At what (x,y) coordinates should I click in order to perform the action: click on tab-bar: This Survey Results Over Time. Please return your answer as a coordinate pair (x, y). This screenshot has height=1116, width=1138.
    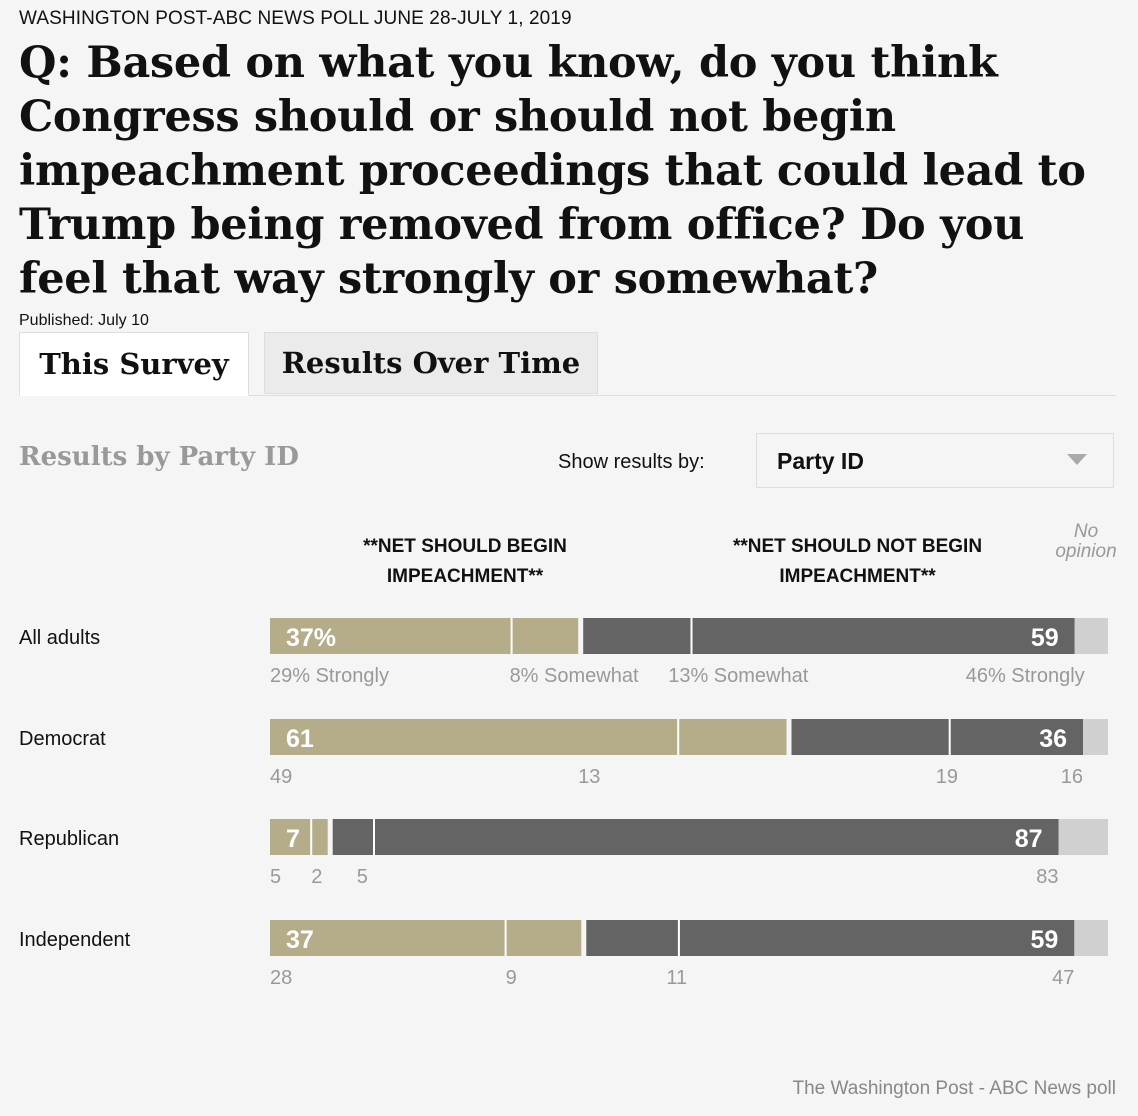
    Looking at the image, I should click on (567, 364).